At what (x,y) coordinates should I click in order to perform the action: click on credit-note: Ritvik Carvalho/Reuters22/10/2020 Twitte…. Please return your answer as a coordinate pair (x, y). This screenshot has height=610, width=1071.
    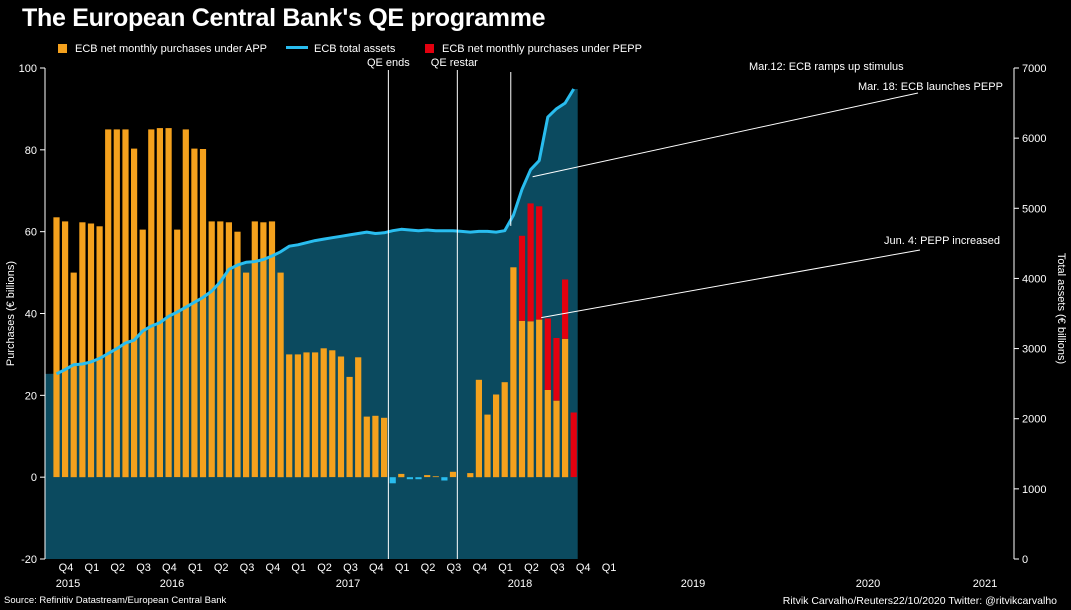
    Looking at the image, I should click on (919, 601).